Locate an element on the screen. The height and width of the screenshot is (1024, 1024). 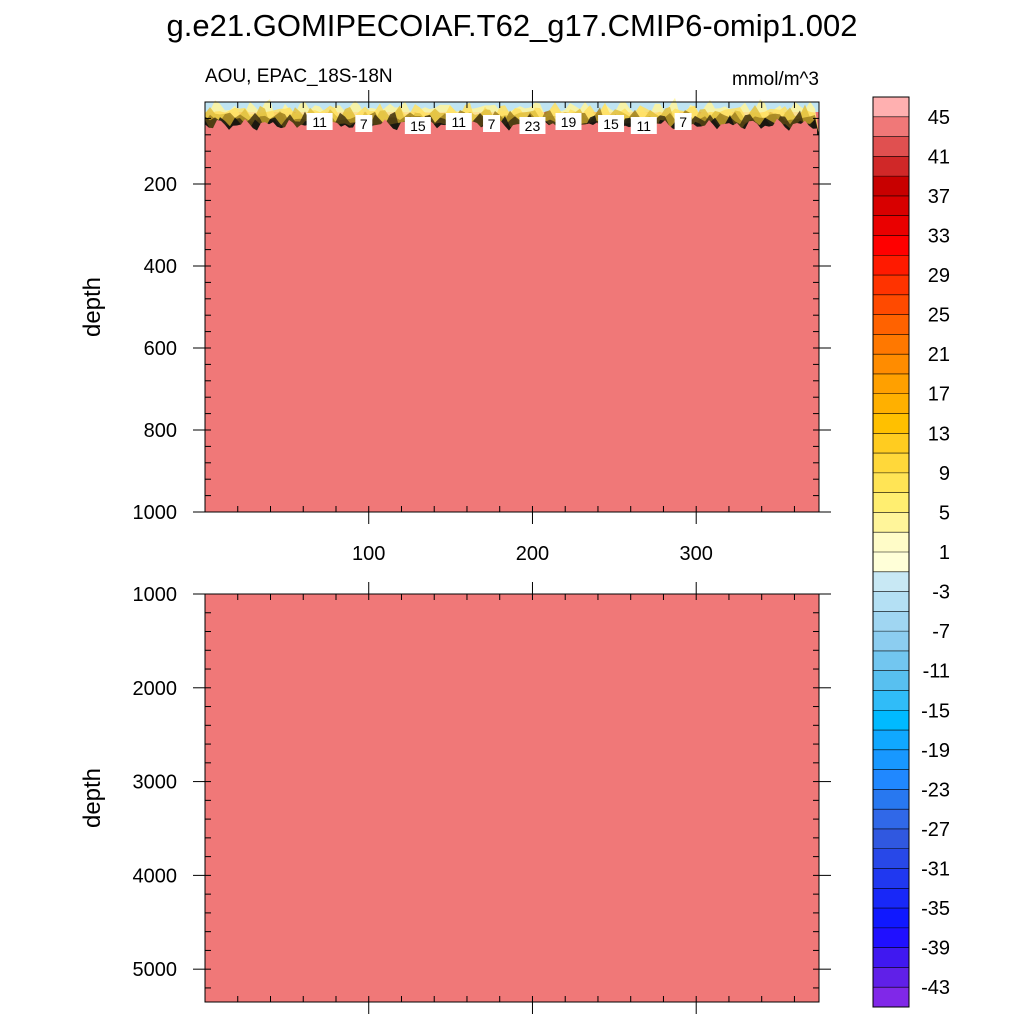
y-tick-label: 5000 is located at coordinates (155, 970).